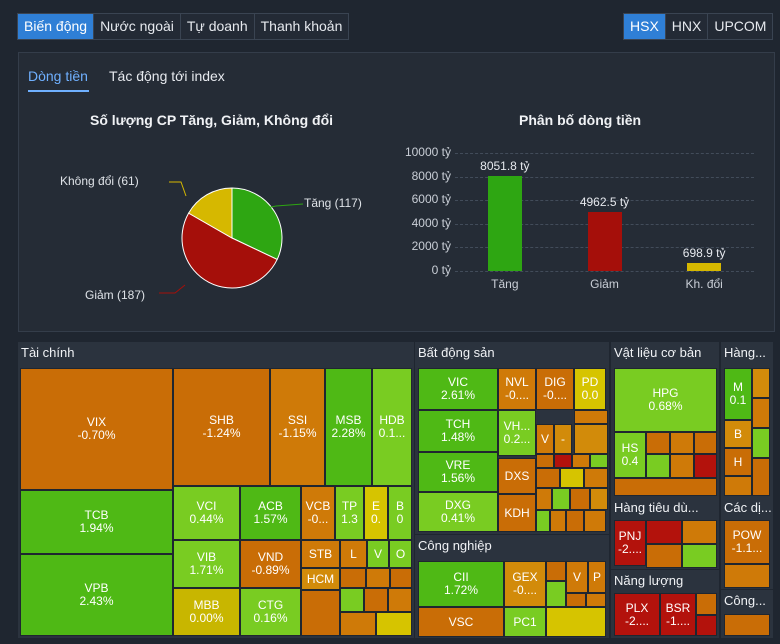 The height and width of the screenshot is (644, 780). I want to click on stock-cell-m: M 0.1, so click(738, 394).